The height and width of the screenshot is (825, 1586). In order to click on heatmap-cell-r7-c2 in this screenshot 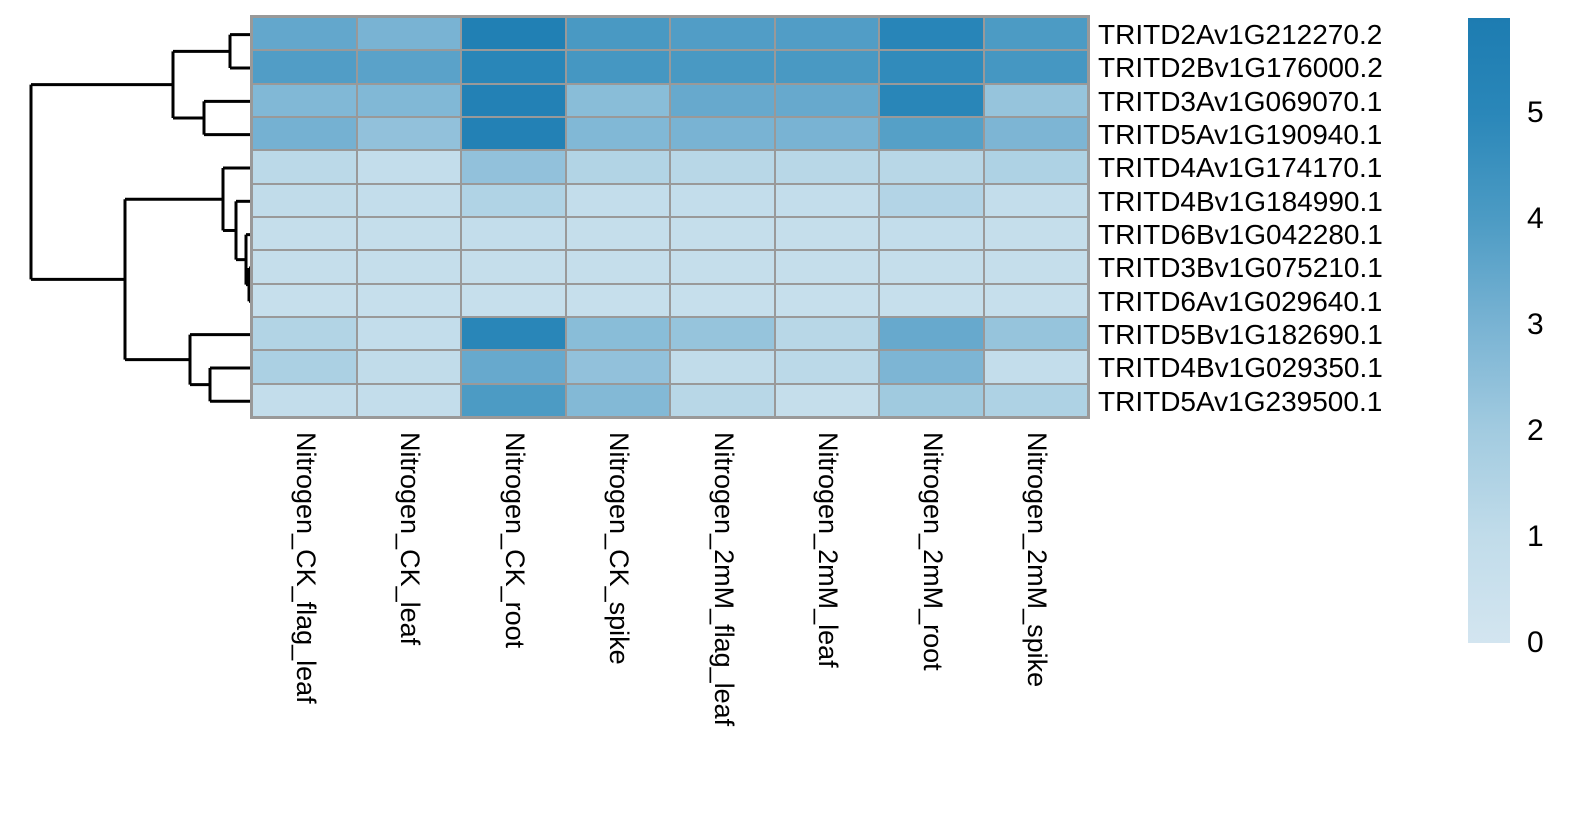, I will do `click(513, 267)`.